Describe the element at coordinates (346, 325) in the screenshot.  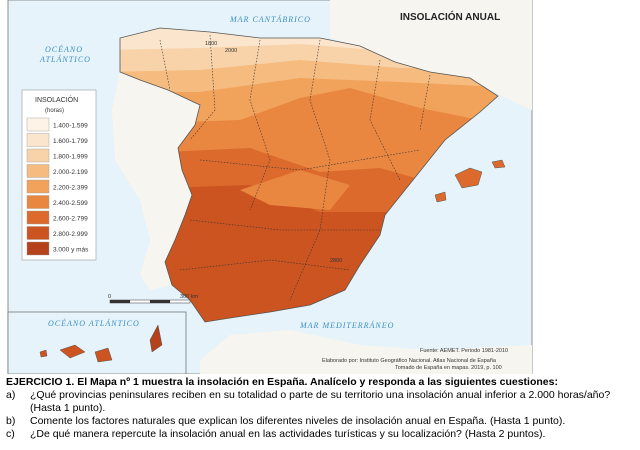
I see `sea-label: MAR MEDITERRÁNEO` at that location.